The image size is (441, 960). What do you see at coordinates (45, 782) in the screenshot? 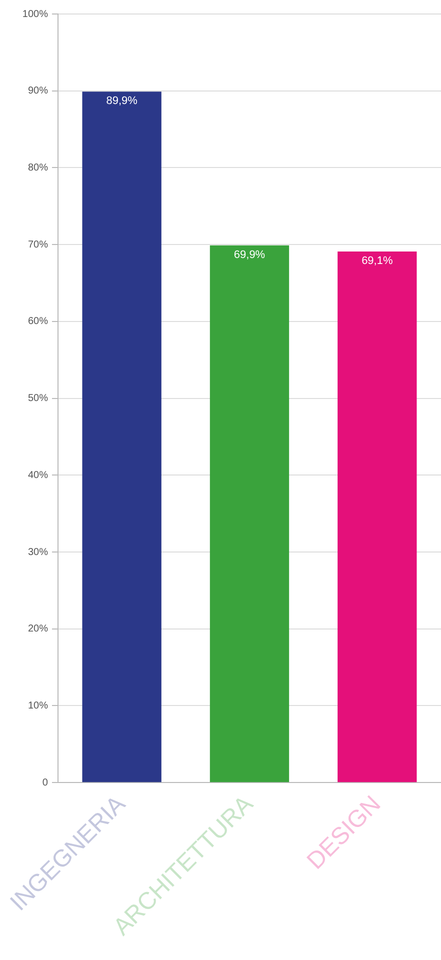
I see `y-tick-label: 0` at bounding box center [45, 782].